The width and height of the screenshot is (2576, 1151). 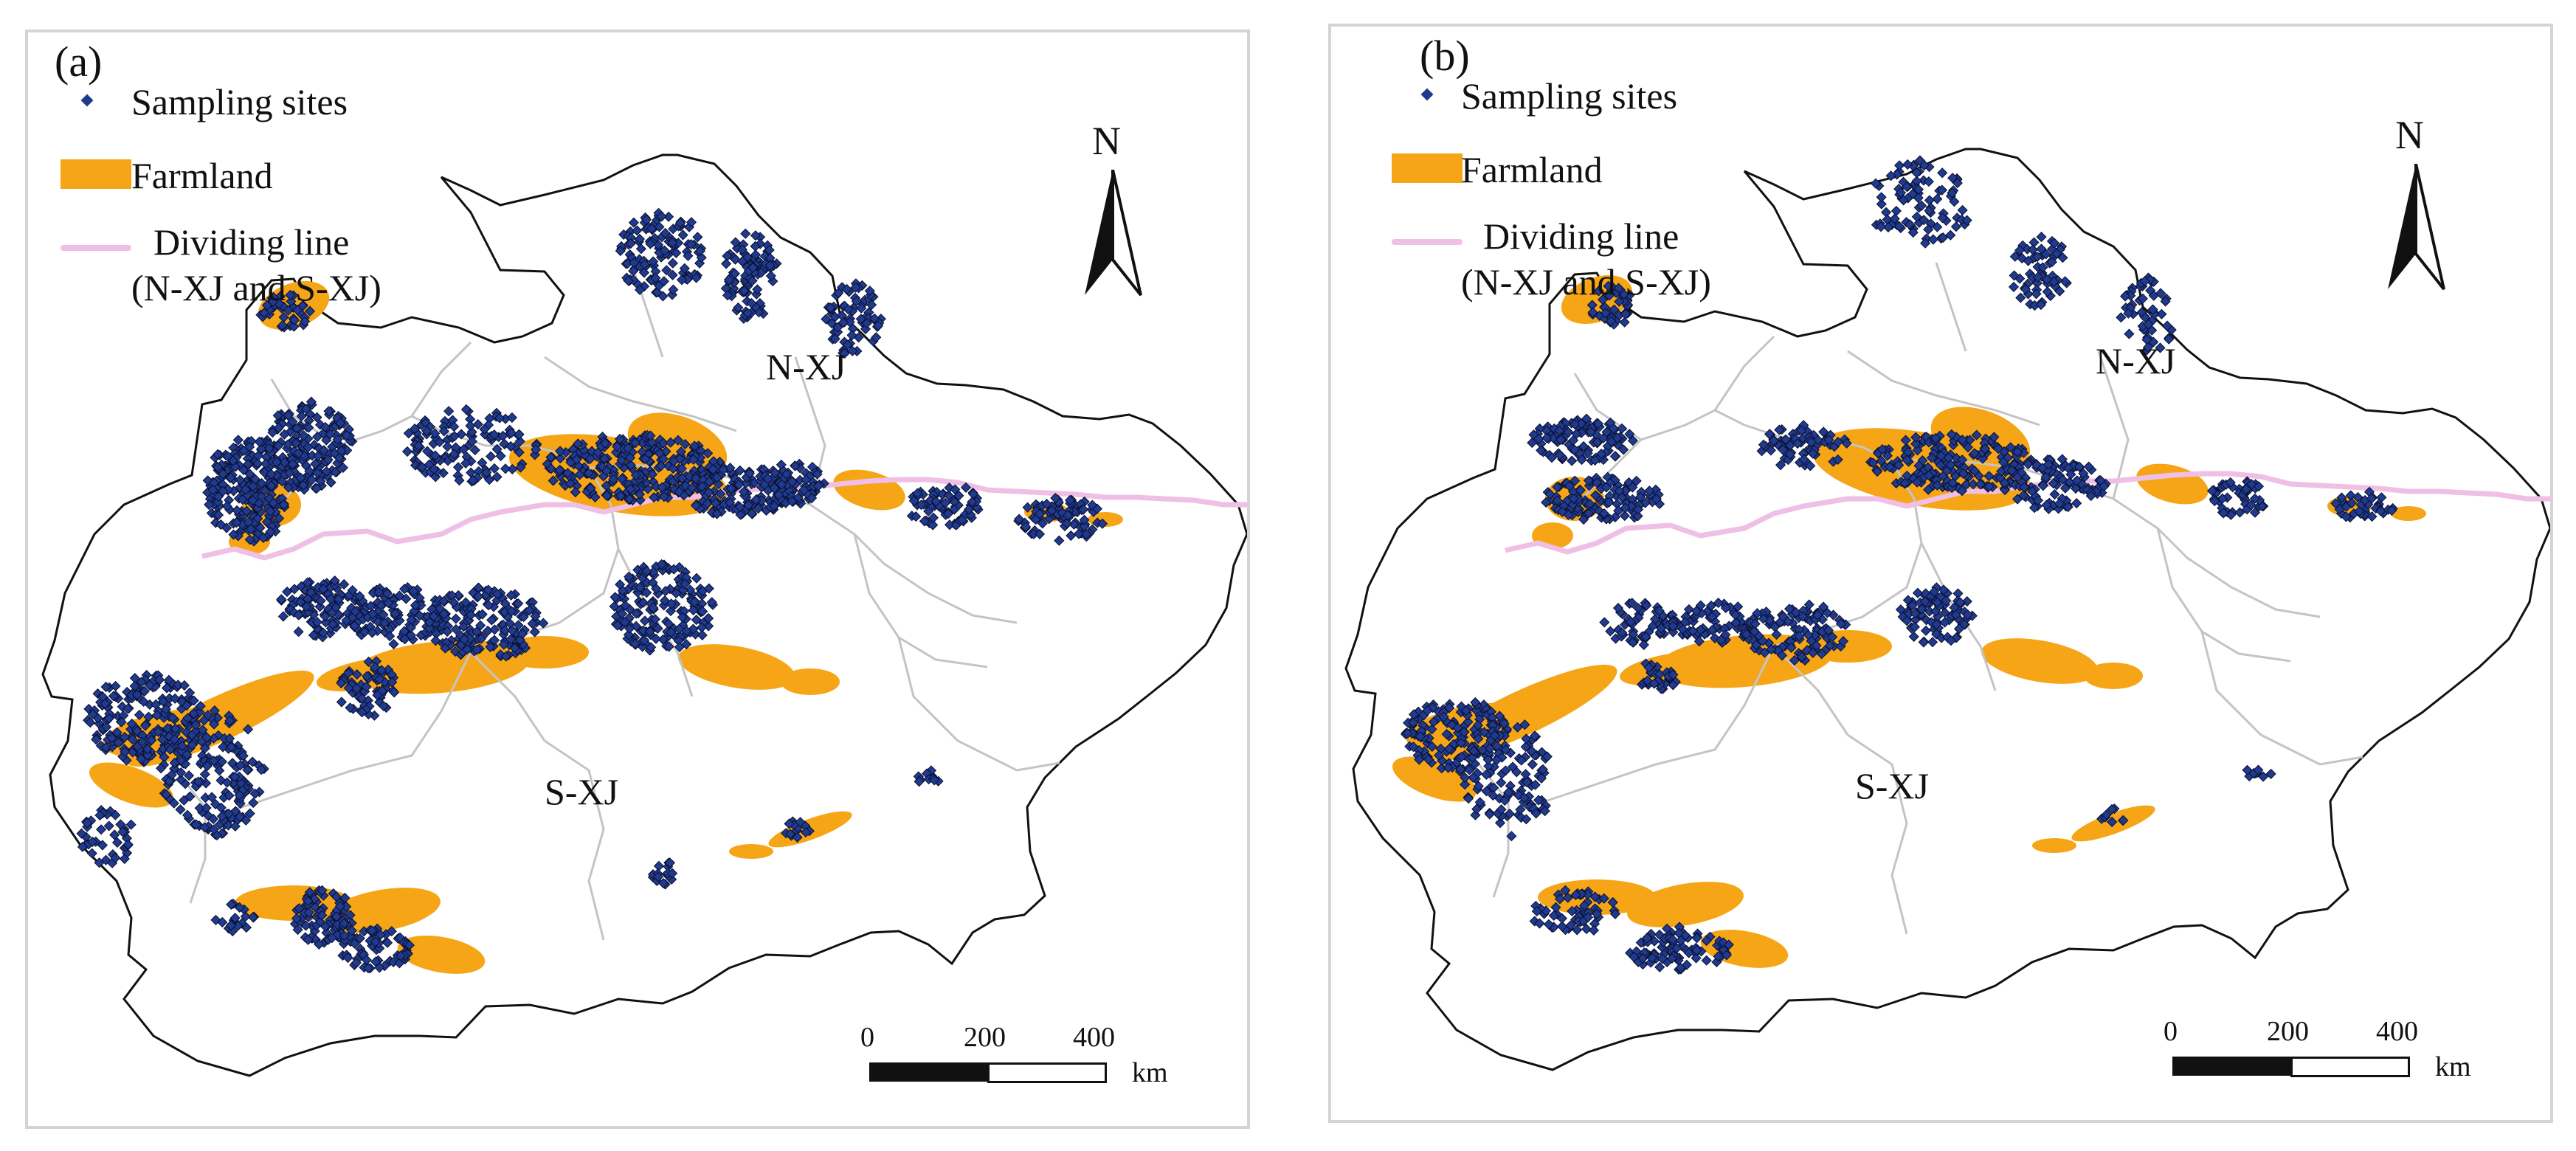 I want to click on north-arrow-icon, so click(x=2416, y=227).